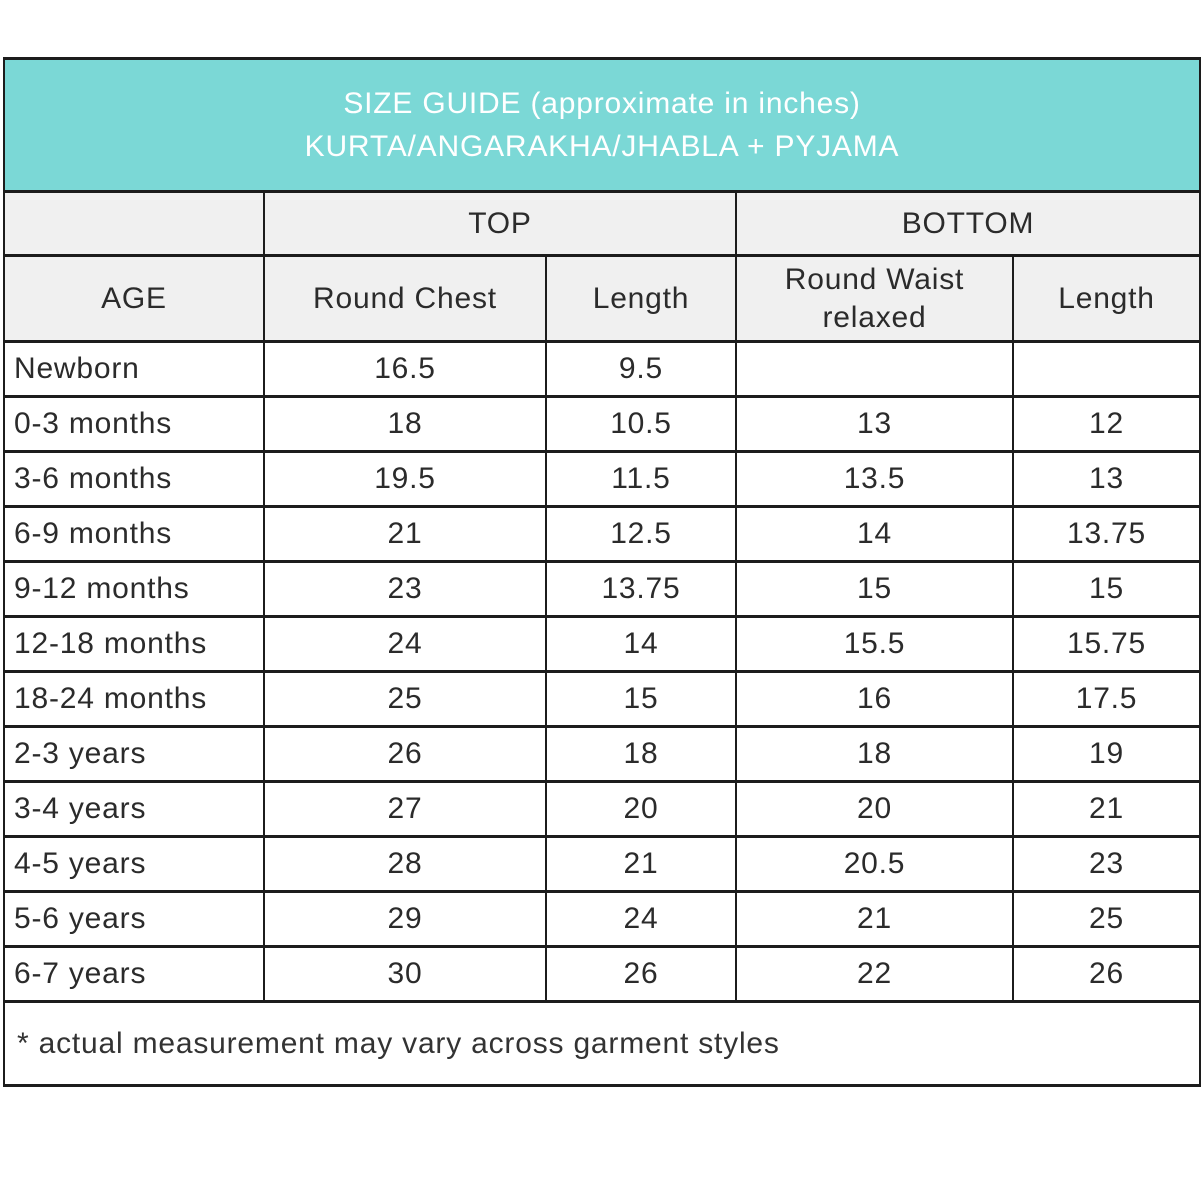 This screenshot has height=1204, width=1204. I want to click on title-line-1: SIZE GUIDE (approximate in inches), so click(602, 103).